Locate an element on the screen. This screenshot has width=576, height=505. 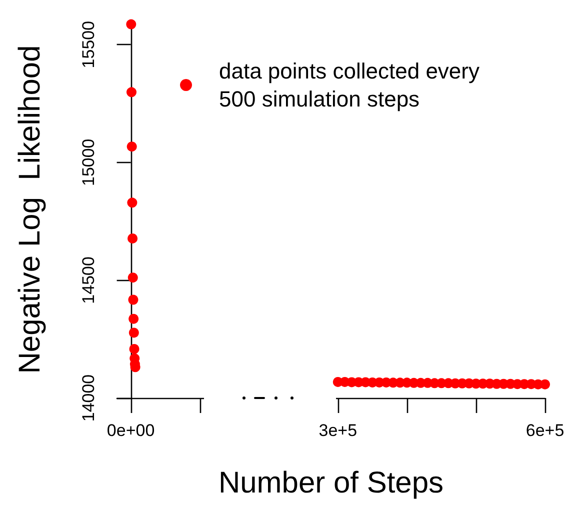
y-tick-label: 15000 is located at coordinates (88, 162).